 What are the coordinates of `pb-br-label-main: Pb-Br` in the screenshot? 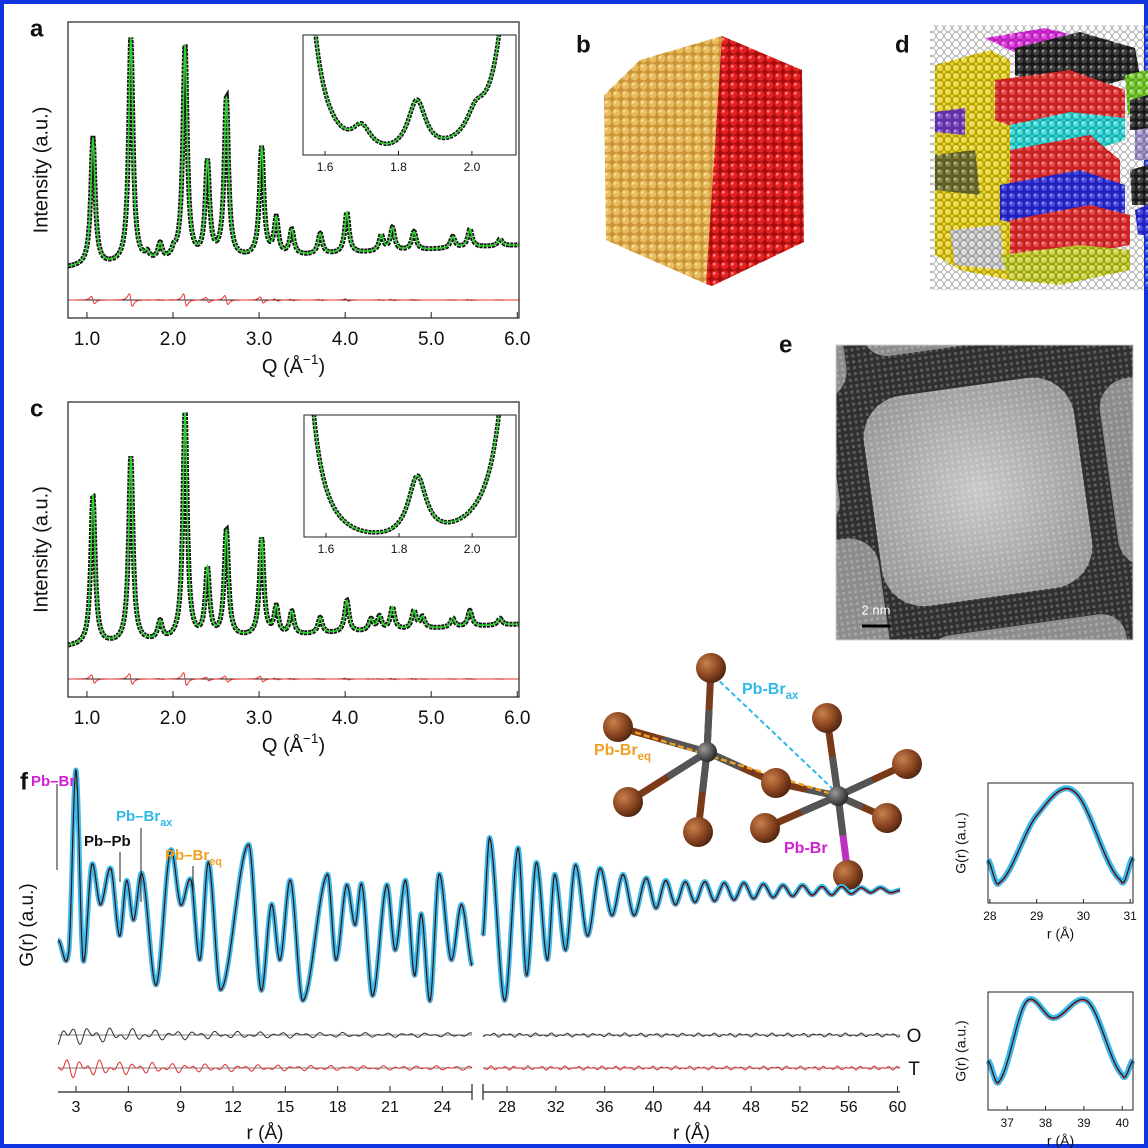 It's located at (806, 848).